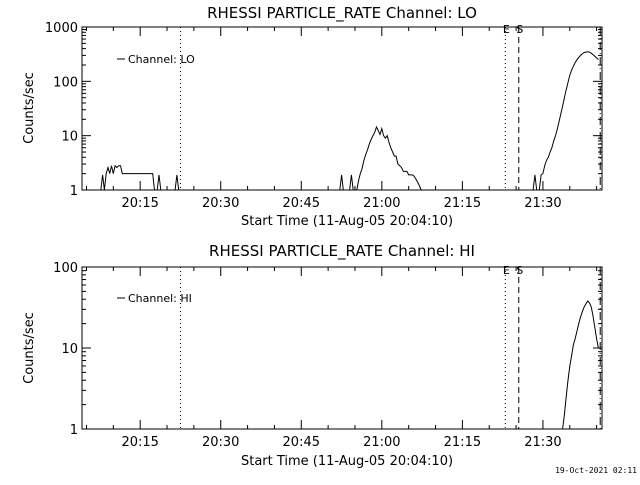 The image size is (640, 485). Describe the element at coordinates (342, 13) in the screenshot. I see `chart-title: RHESSI PARTICLE_RATE Channel: LO` at that location.